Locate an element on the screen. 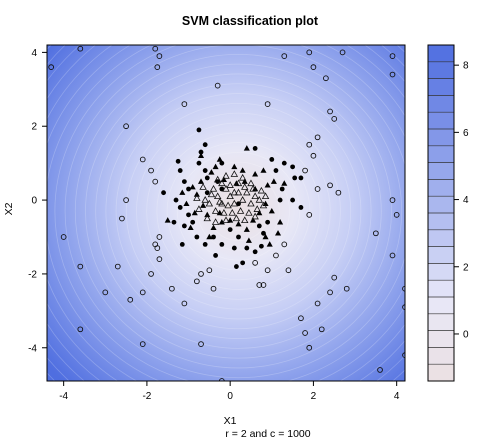 The height and width of the screenshot is (441, 500). y-axis-label: X2 is located at coordinates (9, 208).